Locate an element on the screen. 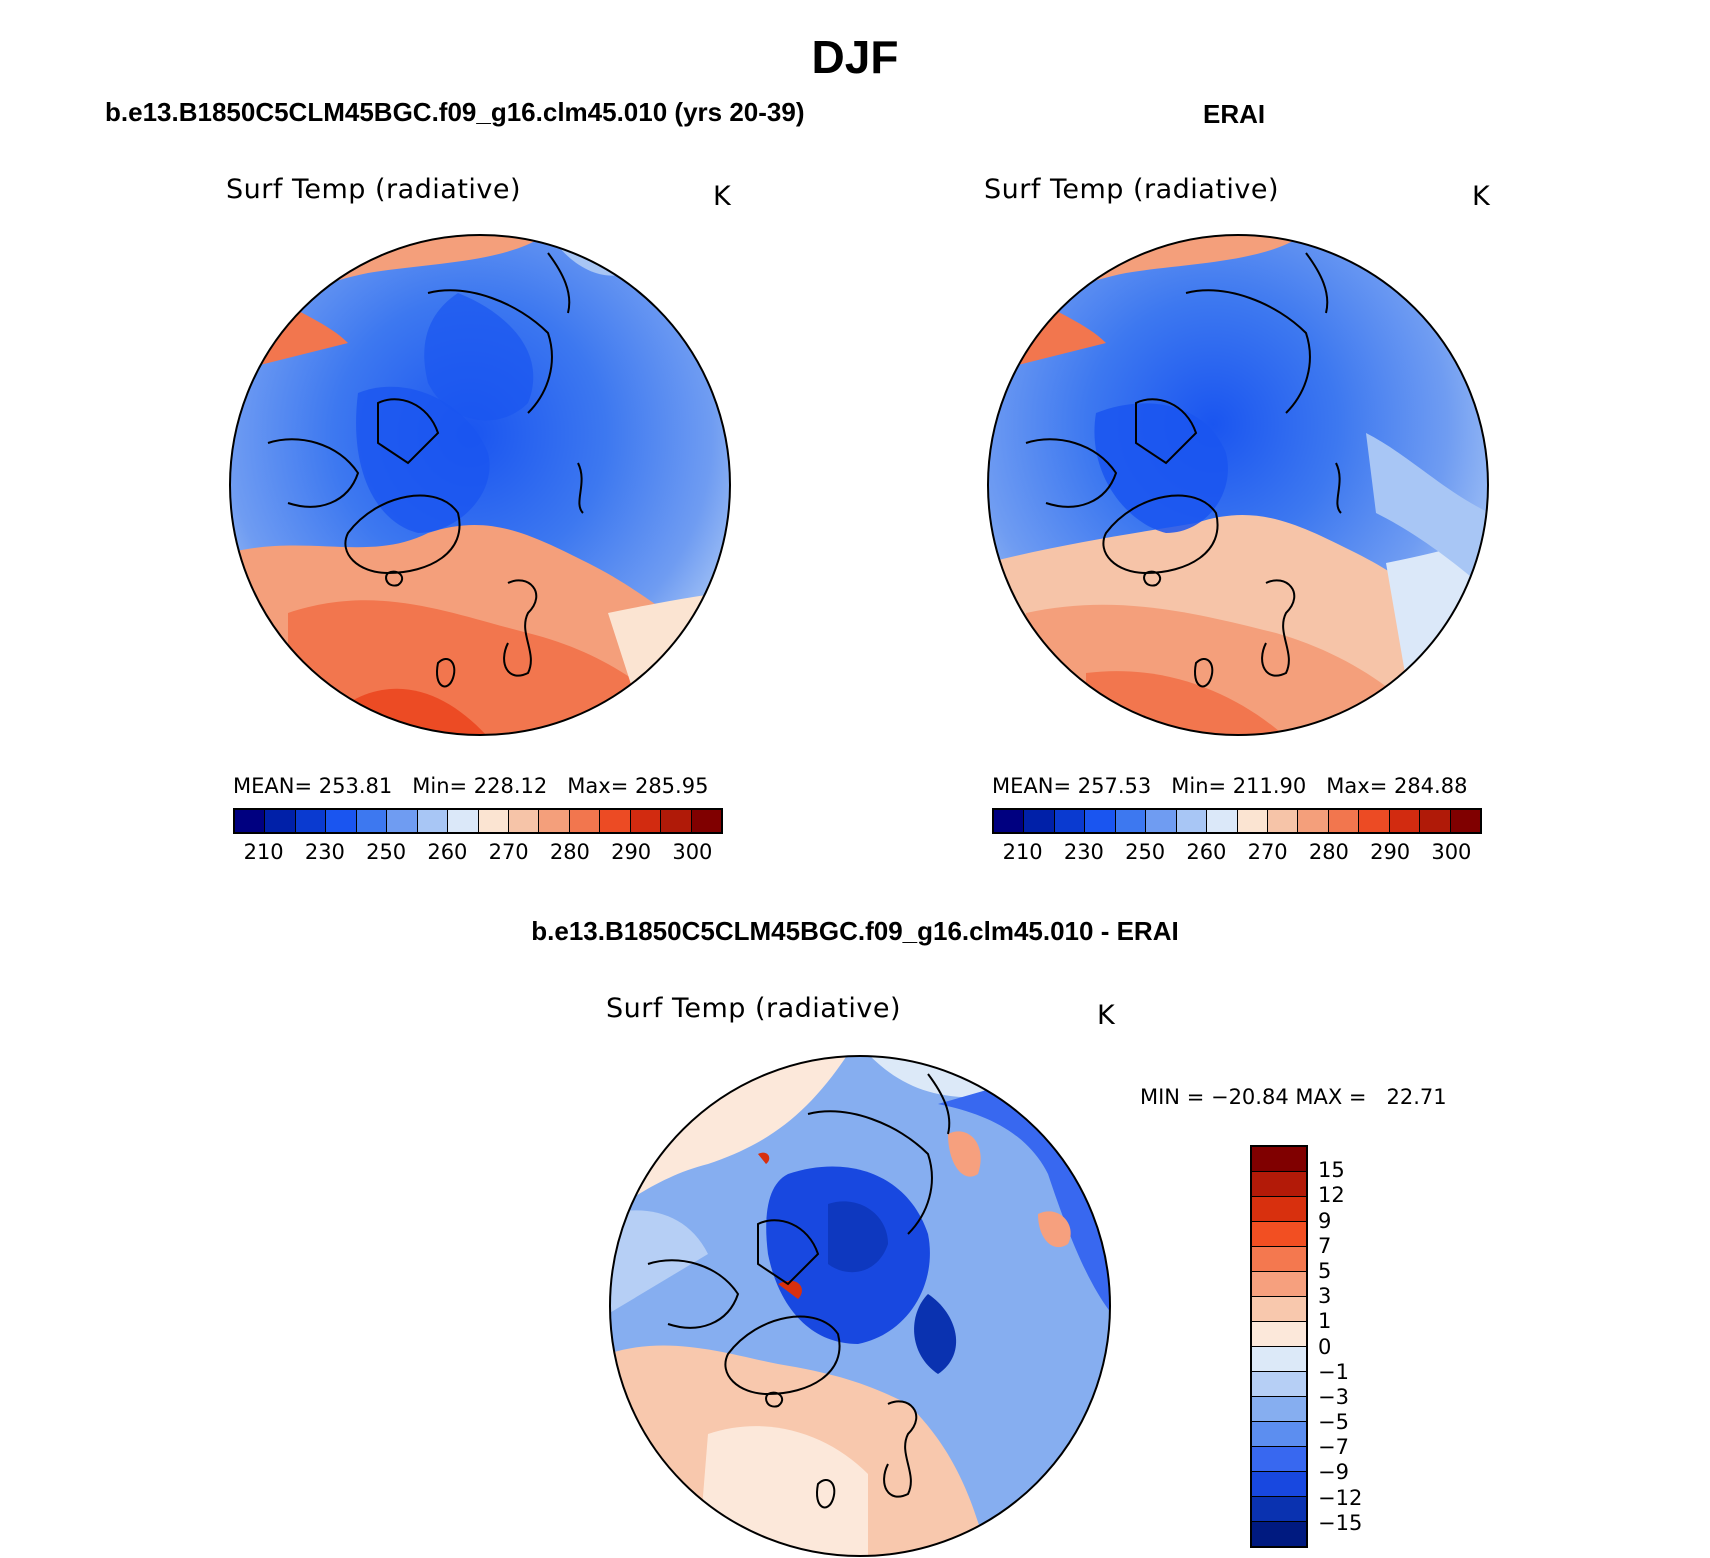  diff-stats: MIN = −20.84 MAX = 22.71 is located at coordinates (1293, 1097).